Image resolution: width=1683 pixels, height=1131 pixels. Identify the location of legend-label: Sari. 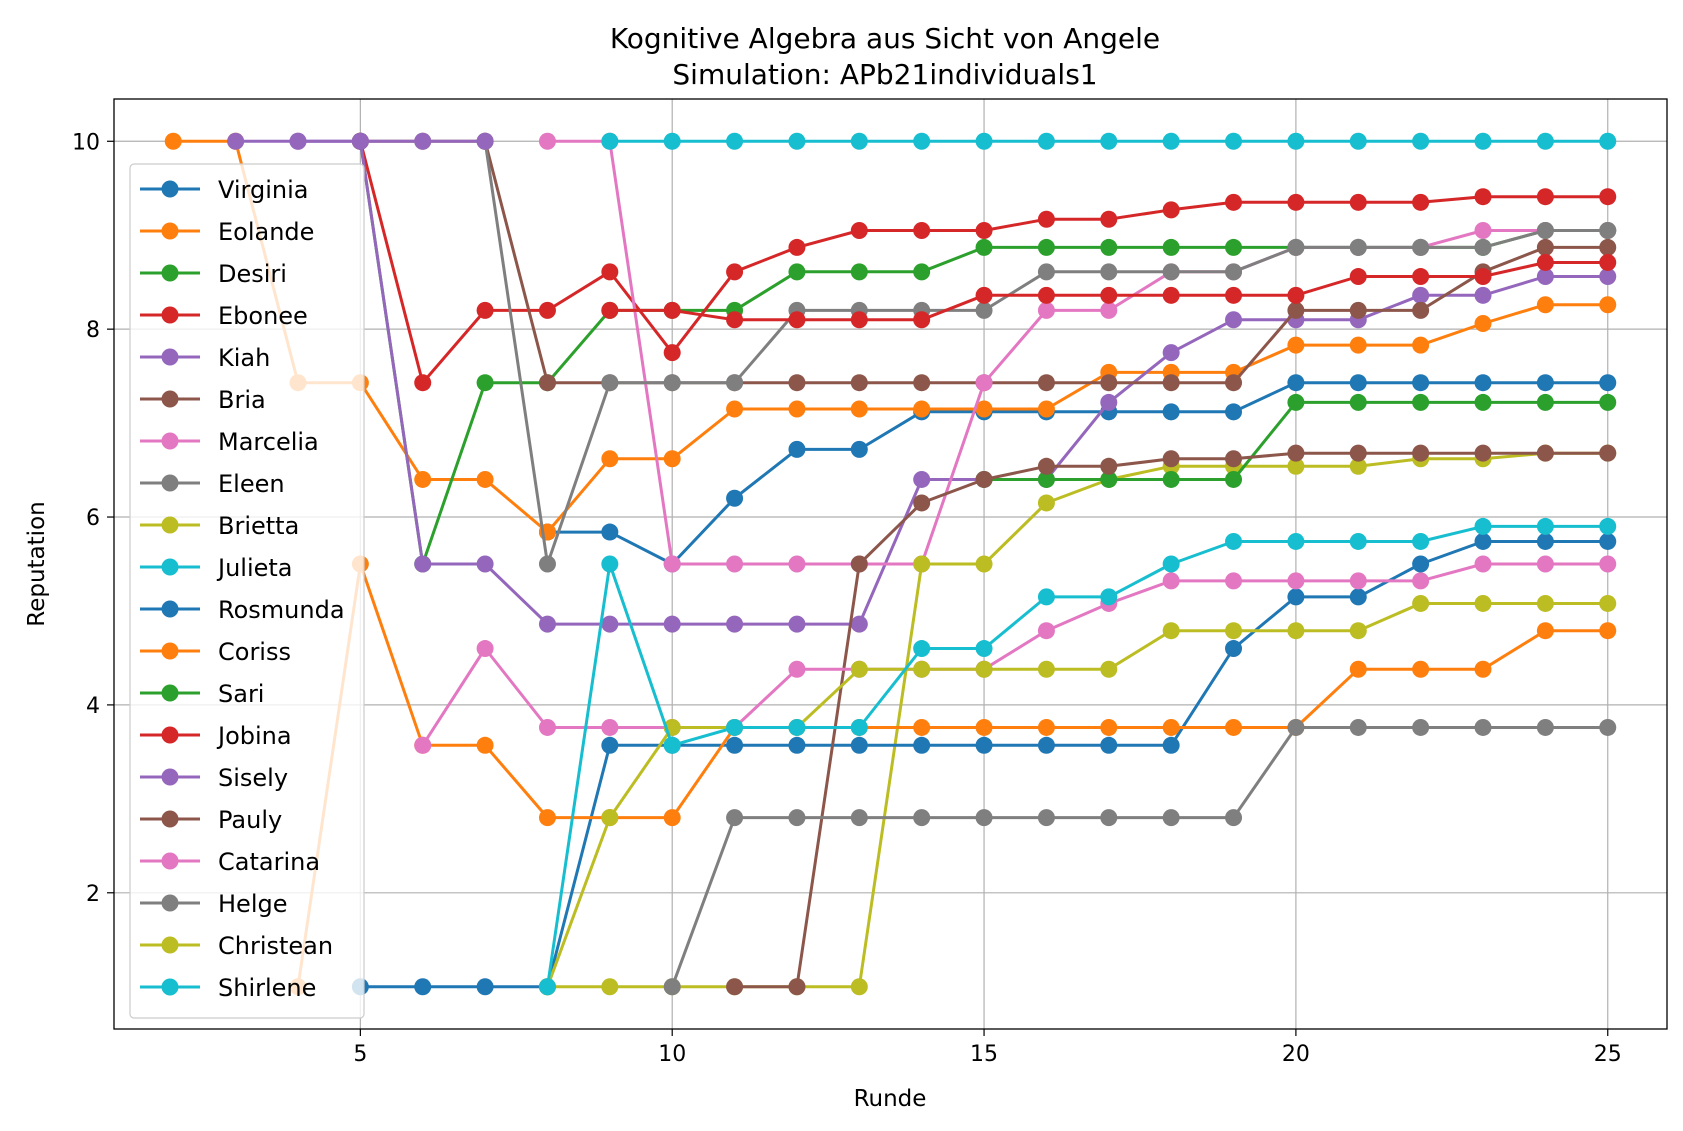
(241, 694).